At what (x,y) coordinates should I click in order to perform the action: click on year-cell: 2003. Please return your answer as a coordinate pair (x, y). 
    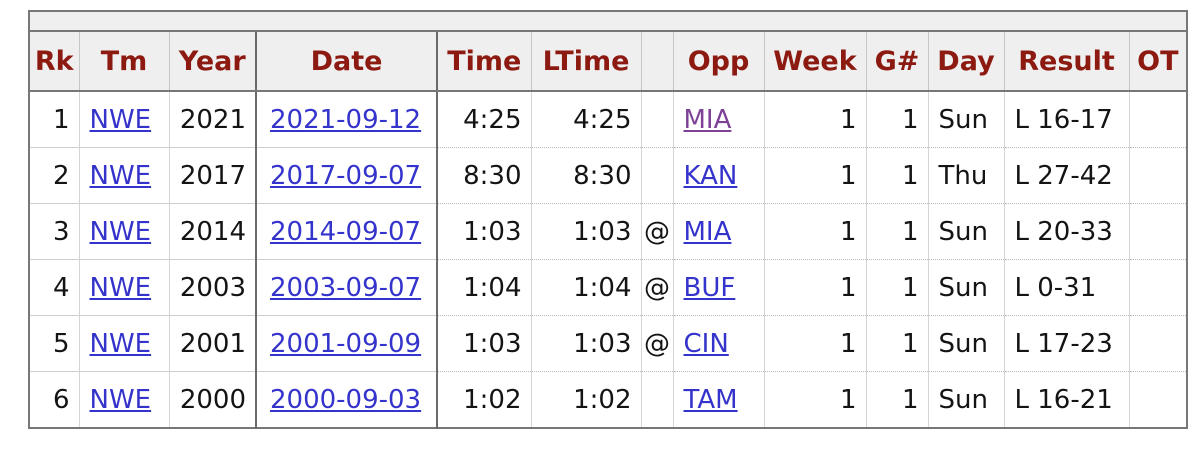
    Looking at the image, I should click on (212, 287).